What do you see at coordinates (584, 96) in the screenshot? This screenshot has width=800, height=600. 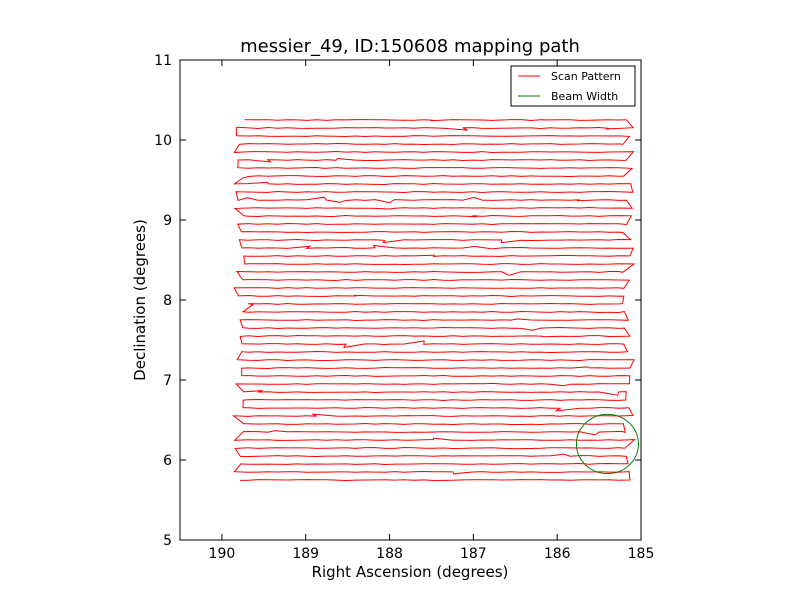 I see `legend-beam-width-label: Beam Width` at bounding box center [584, 96].